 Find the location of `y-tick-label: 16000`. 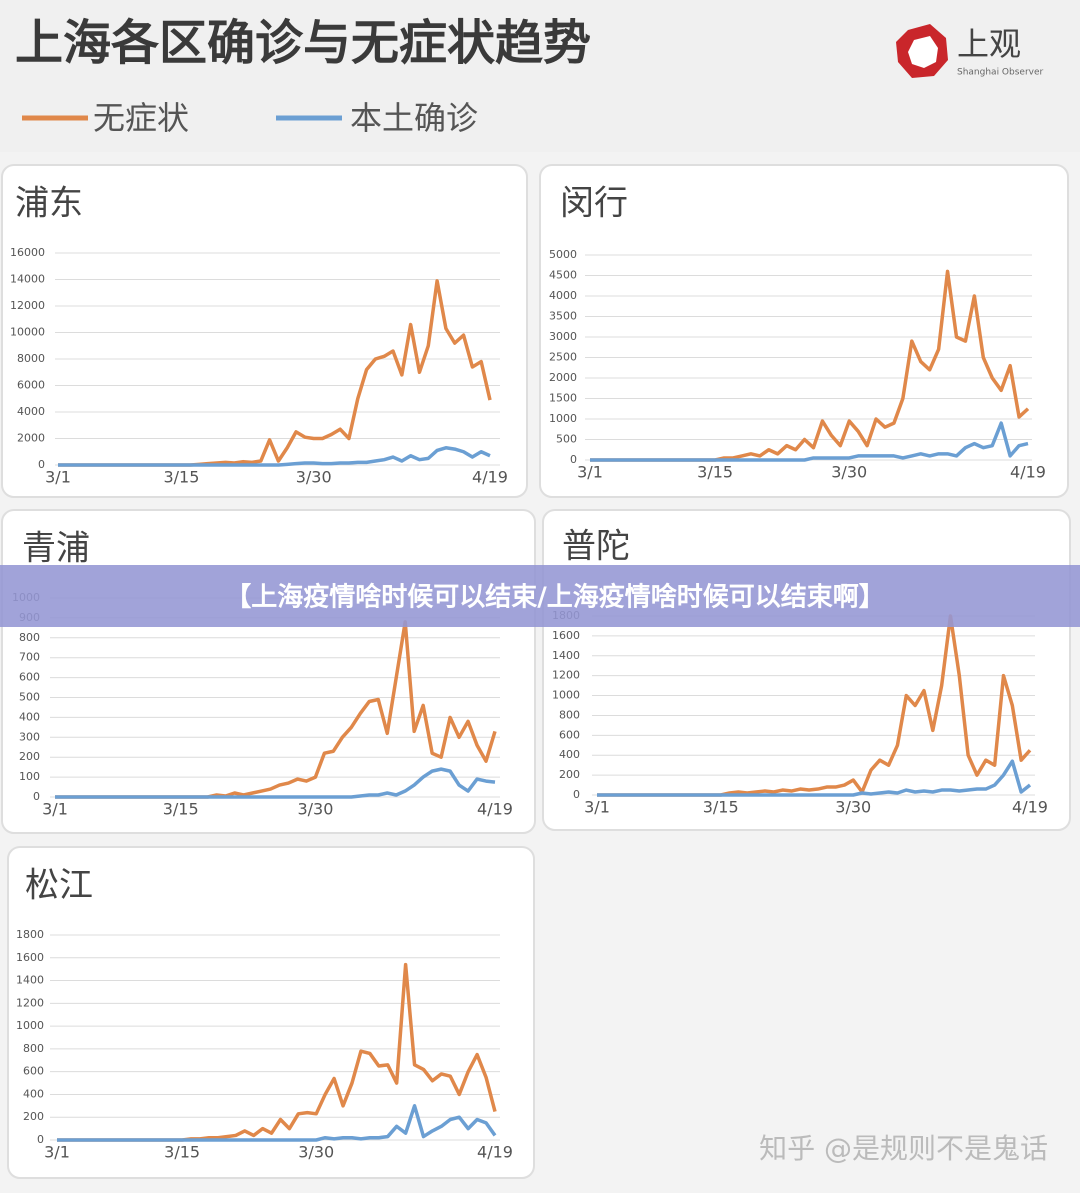

y-tick-label: 16000 is located at coordinates (27, 252).